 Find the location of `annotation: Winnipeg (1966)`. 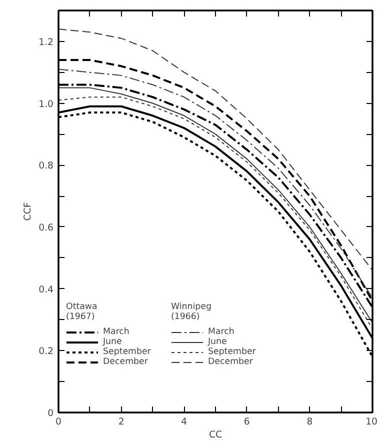

annotation: Winnipeg (1966) is located at coordinates (191, 312).